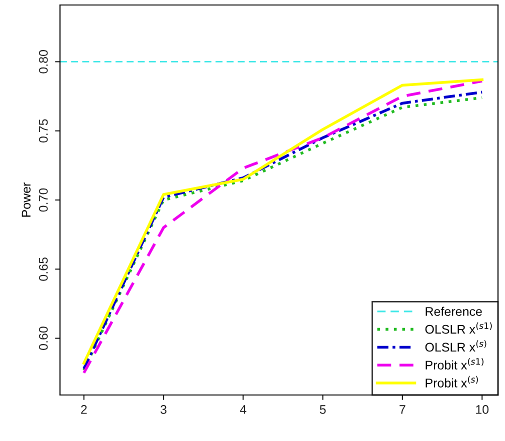  Describe the element at coordinates (163, 409) in the screenshot. I see `x-tick-label: 3` at that location.